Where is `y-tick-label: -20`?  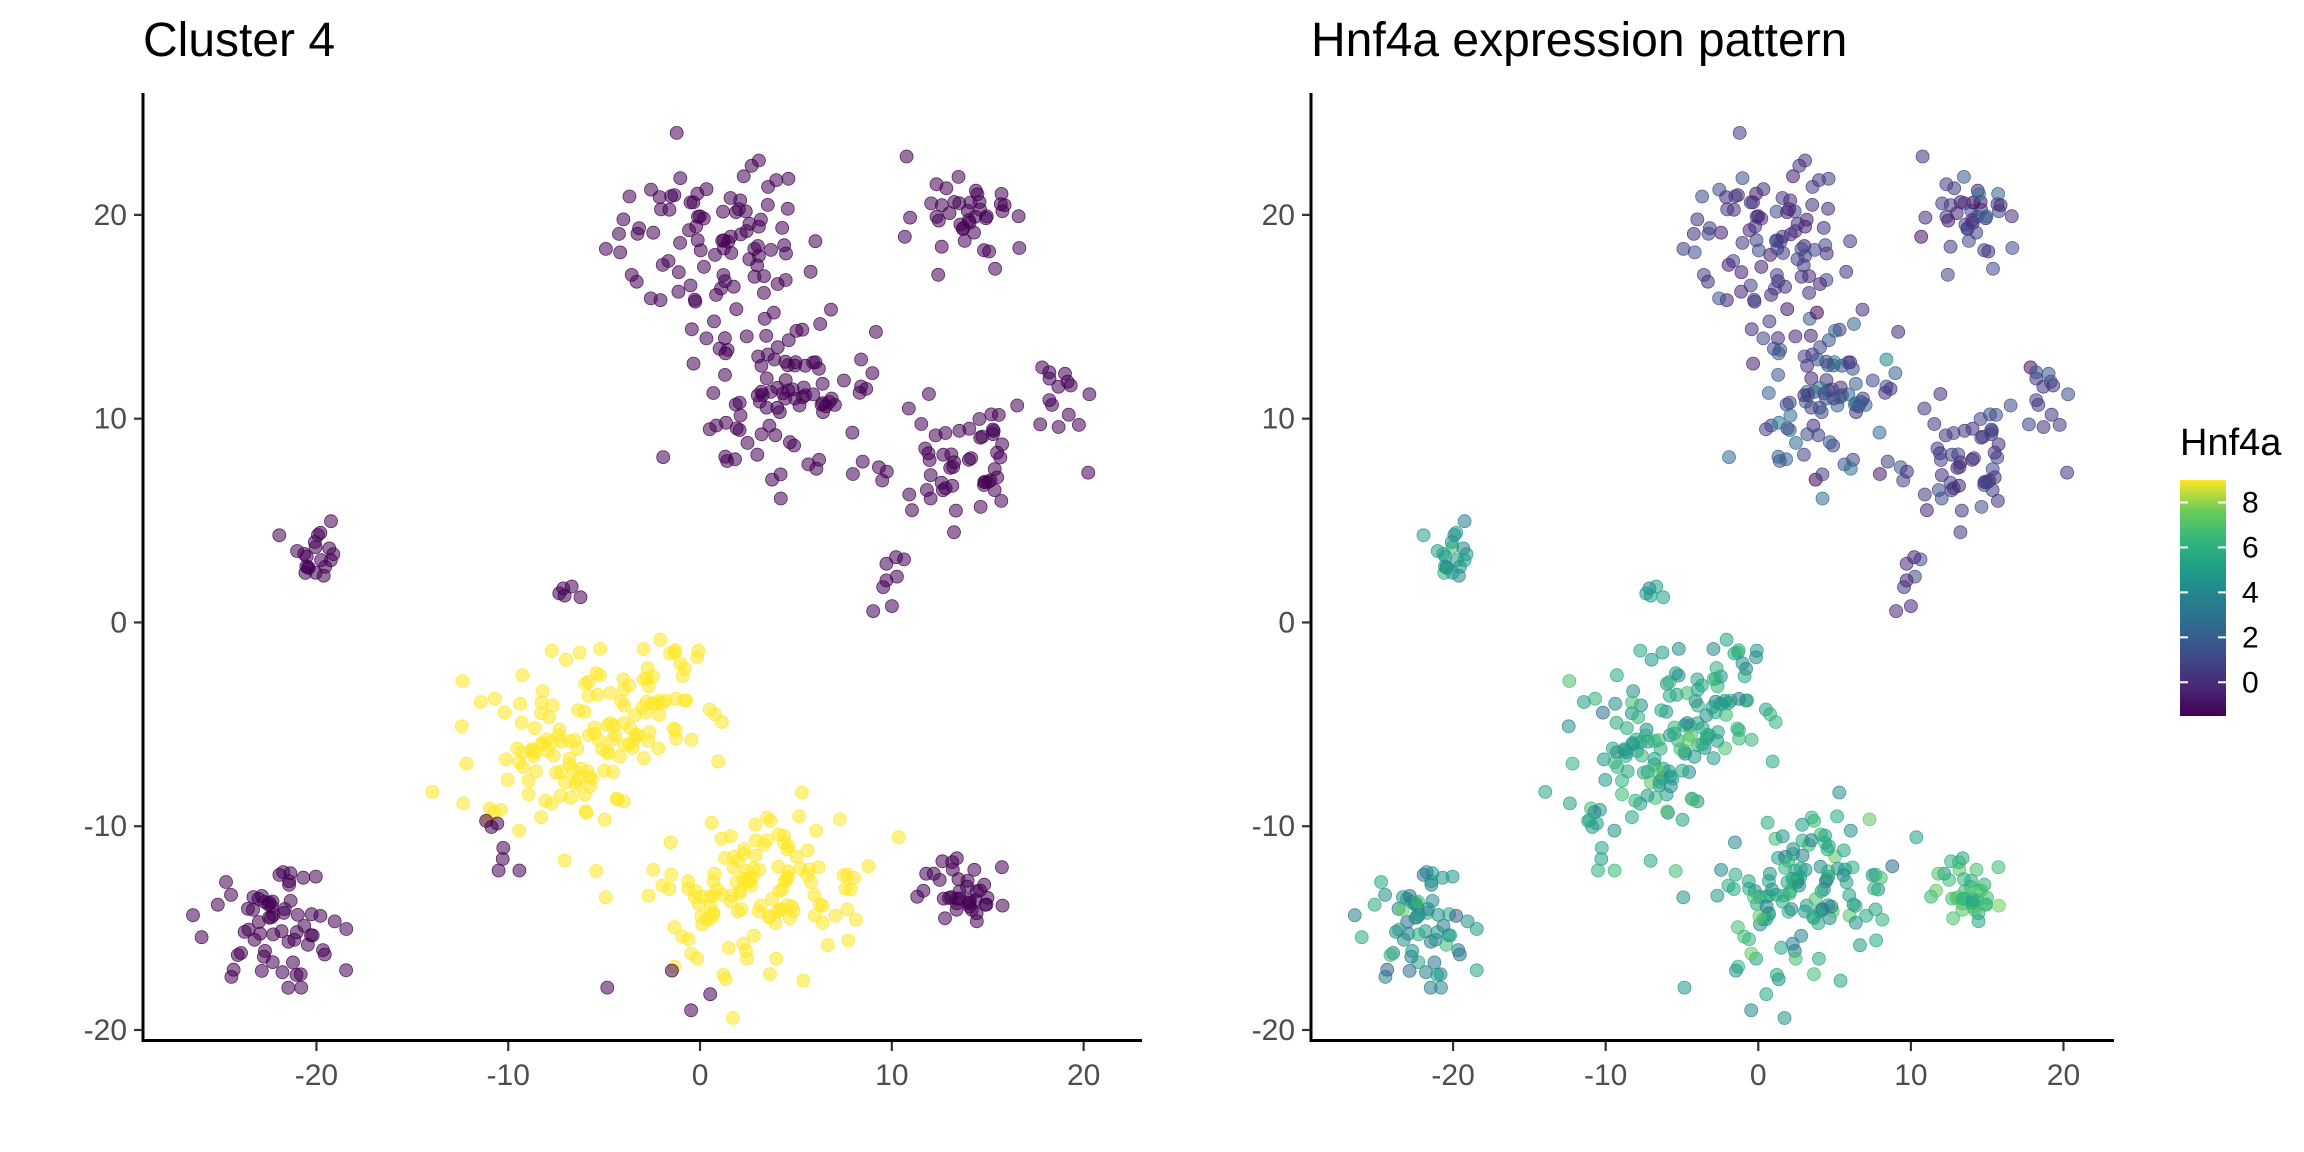
y-tick-label: -20 is located at coordinates (1273, 1030).